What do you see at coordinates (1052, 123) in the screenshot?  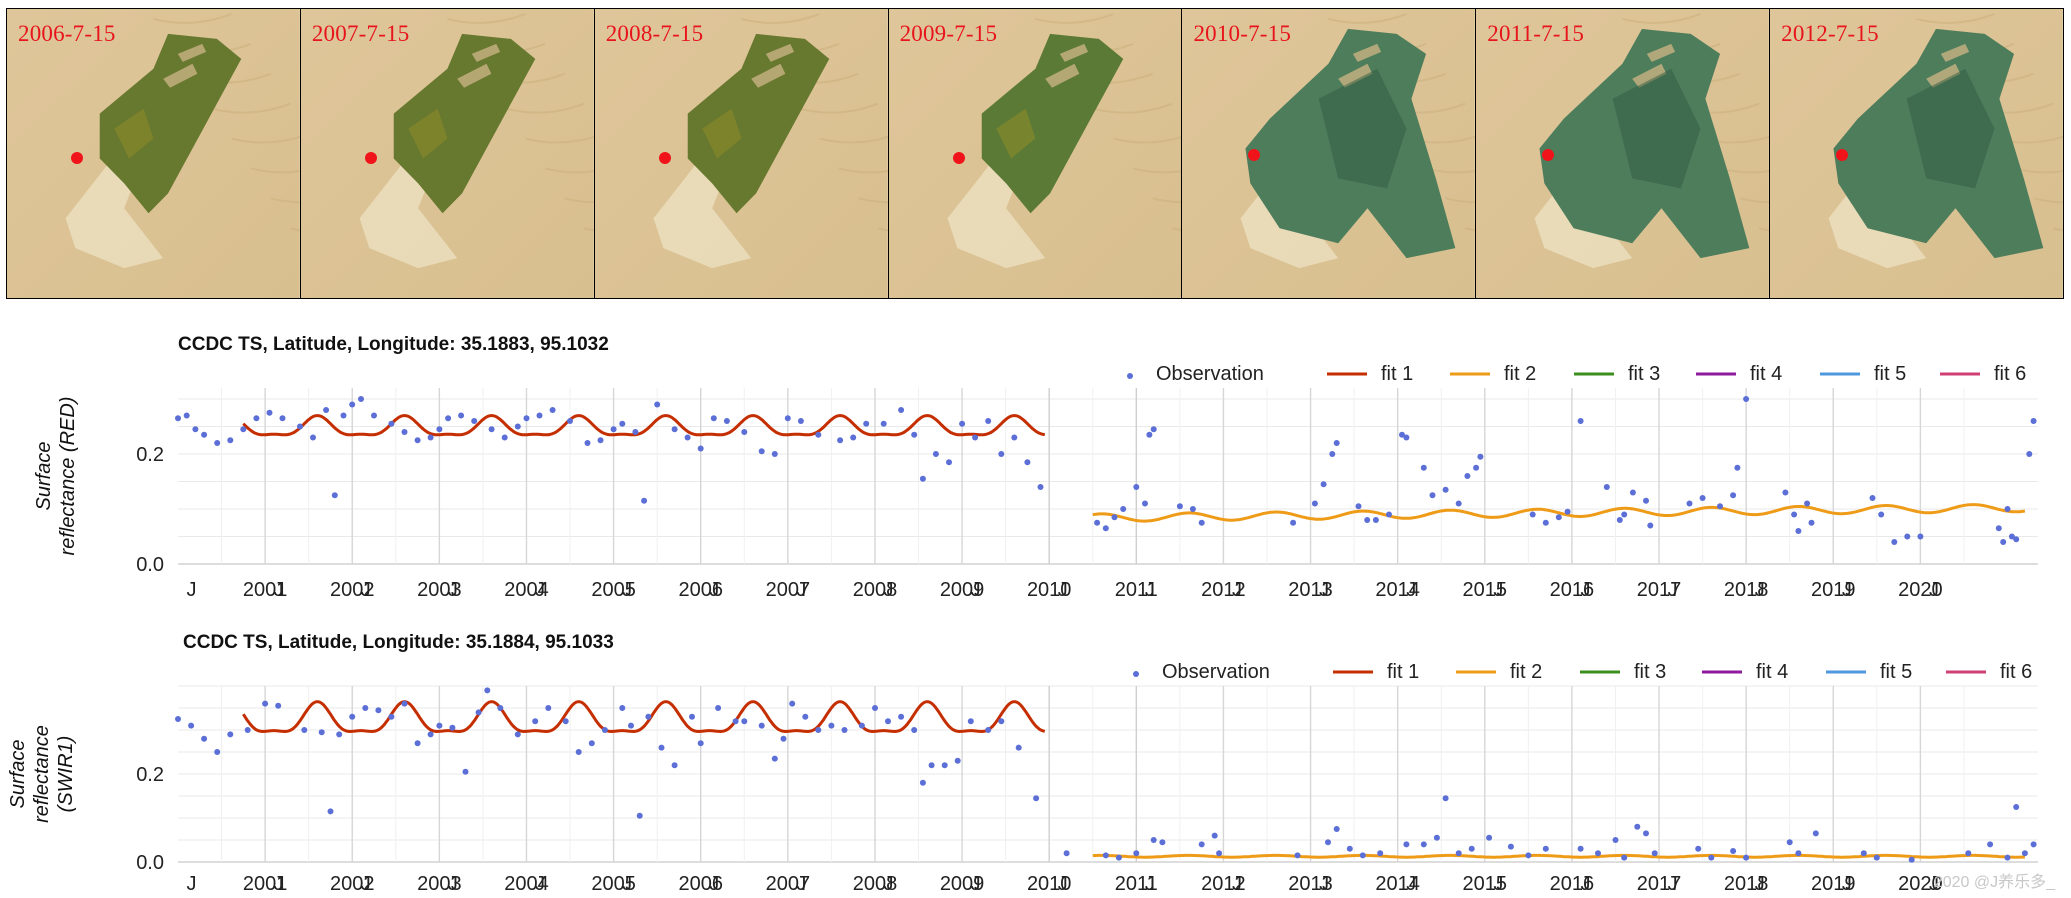 I see `lake-surface` at bounding box center [1052, 123].